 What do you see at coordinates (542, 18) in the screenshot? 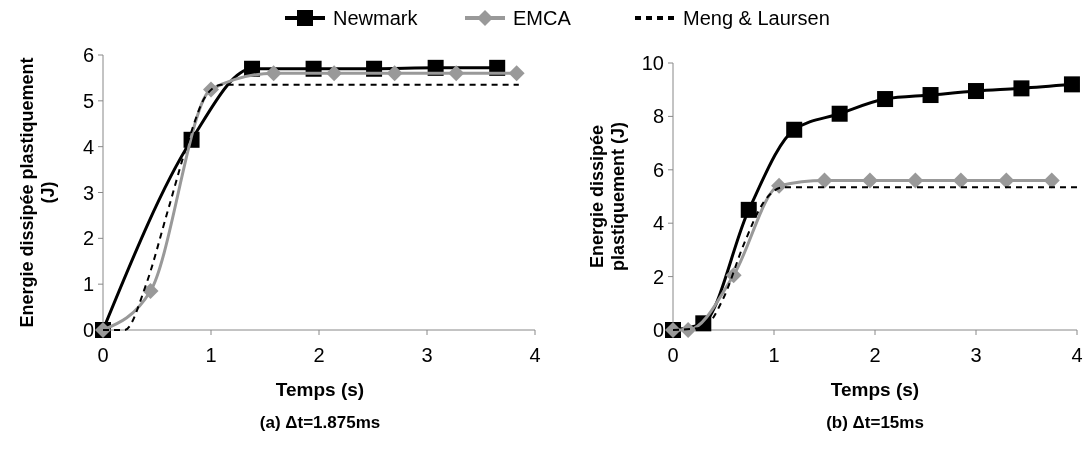
I see `legend-label: EMCA` at bounding box center [542, 18].